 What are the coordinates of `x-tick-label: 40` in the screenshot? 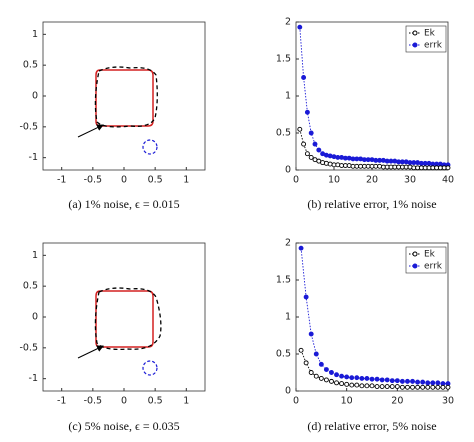 It's located at (448, 180).